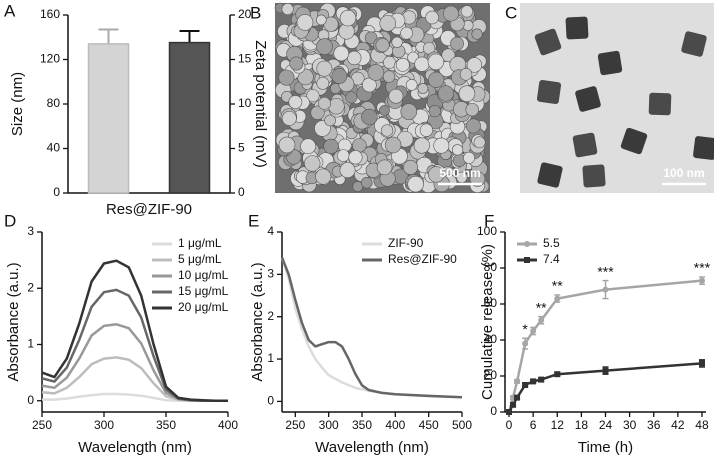 This screenshot has height=462, width=714. What do you see at coordinates (362, 425) in the screenshot?
I see `x-tick-label: 350` at bounding box center [362, 425].